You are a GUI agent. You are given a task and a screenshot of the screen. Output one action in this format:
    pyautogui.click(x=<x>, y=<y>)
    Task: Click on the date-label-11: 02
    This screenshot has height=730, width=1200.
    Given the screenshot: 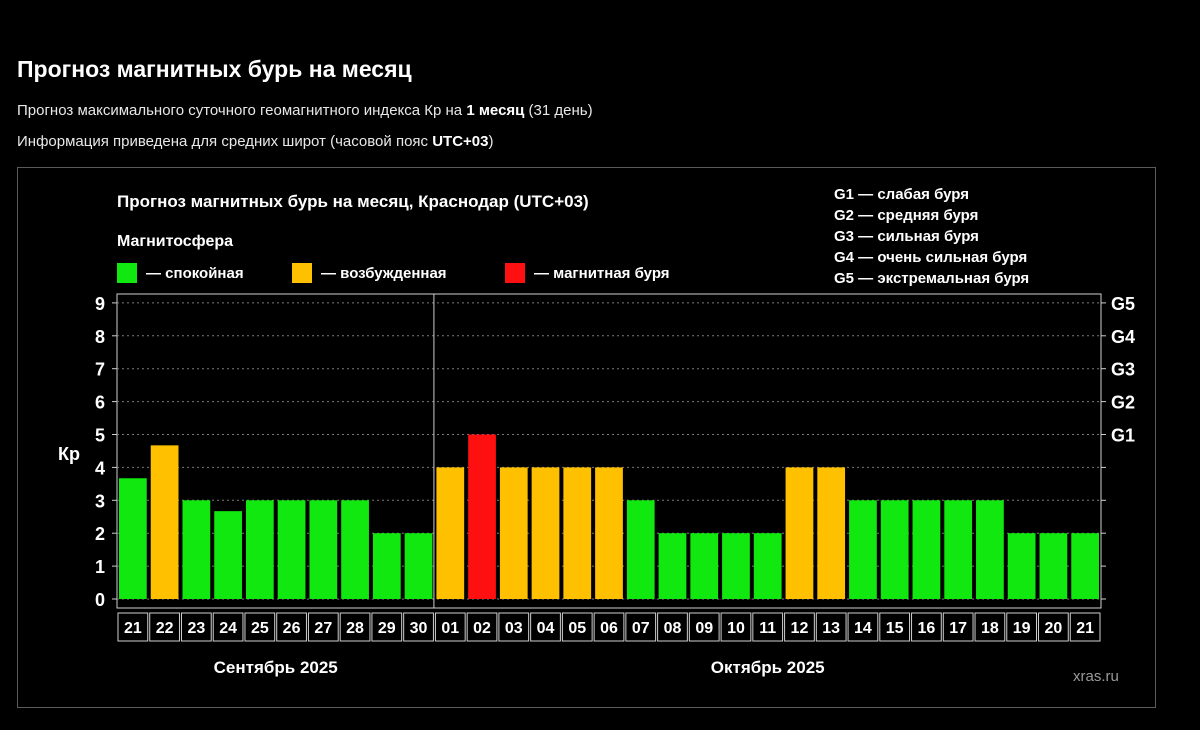 What is the action you would take?
    pyautogui.click(x=482, y=628)
    